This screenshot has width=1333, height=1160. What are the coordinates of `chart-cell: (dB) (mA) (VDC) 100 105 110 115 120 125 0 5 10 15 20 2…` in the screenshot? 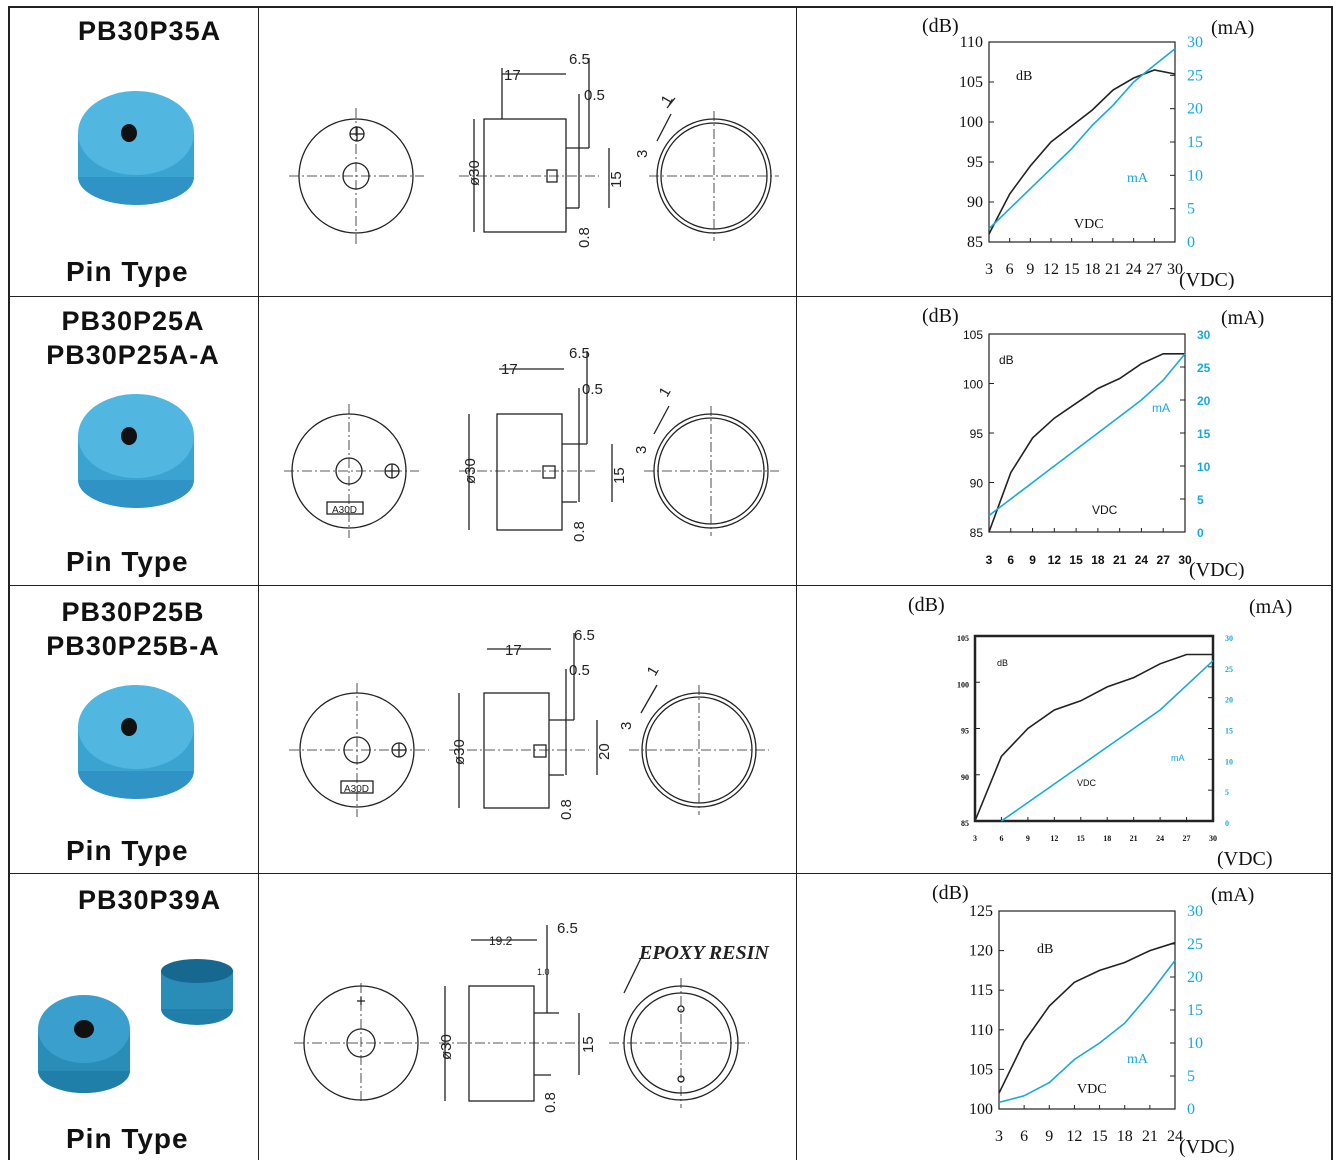 It's located at (1115, 1016).